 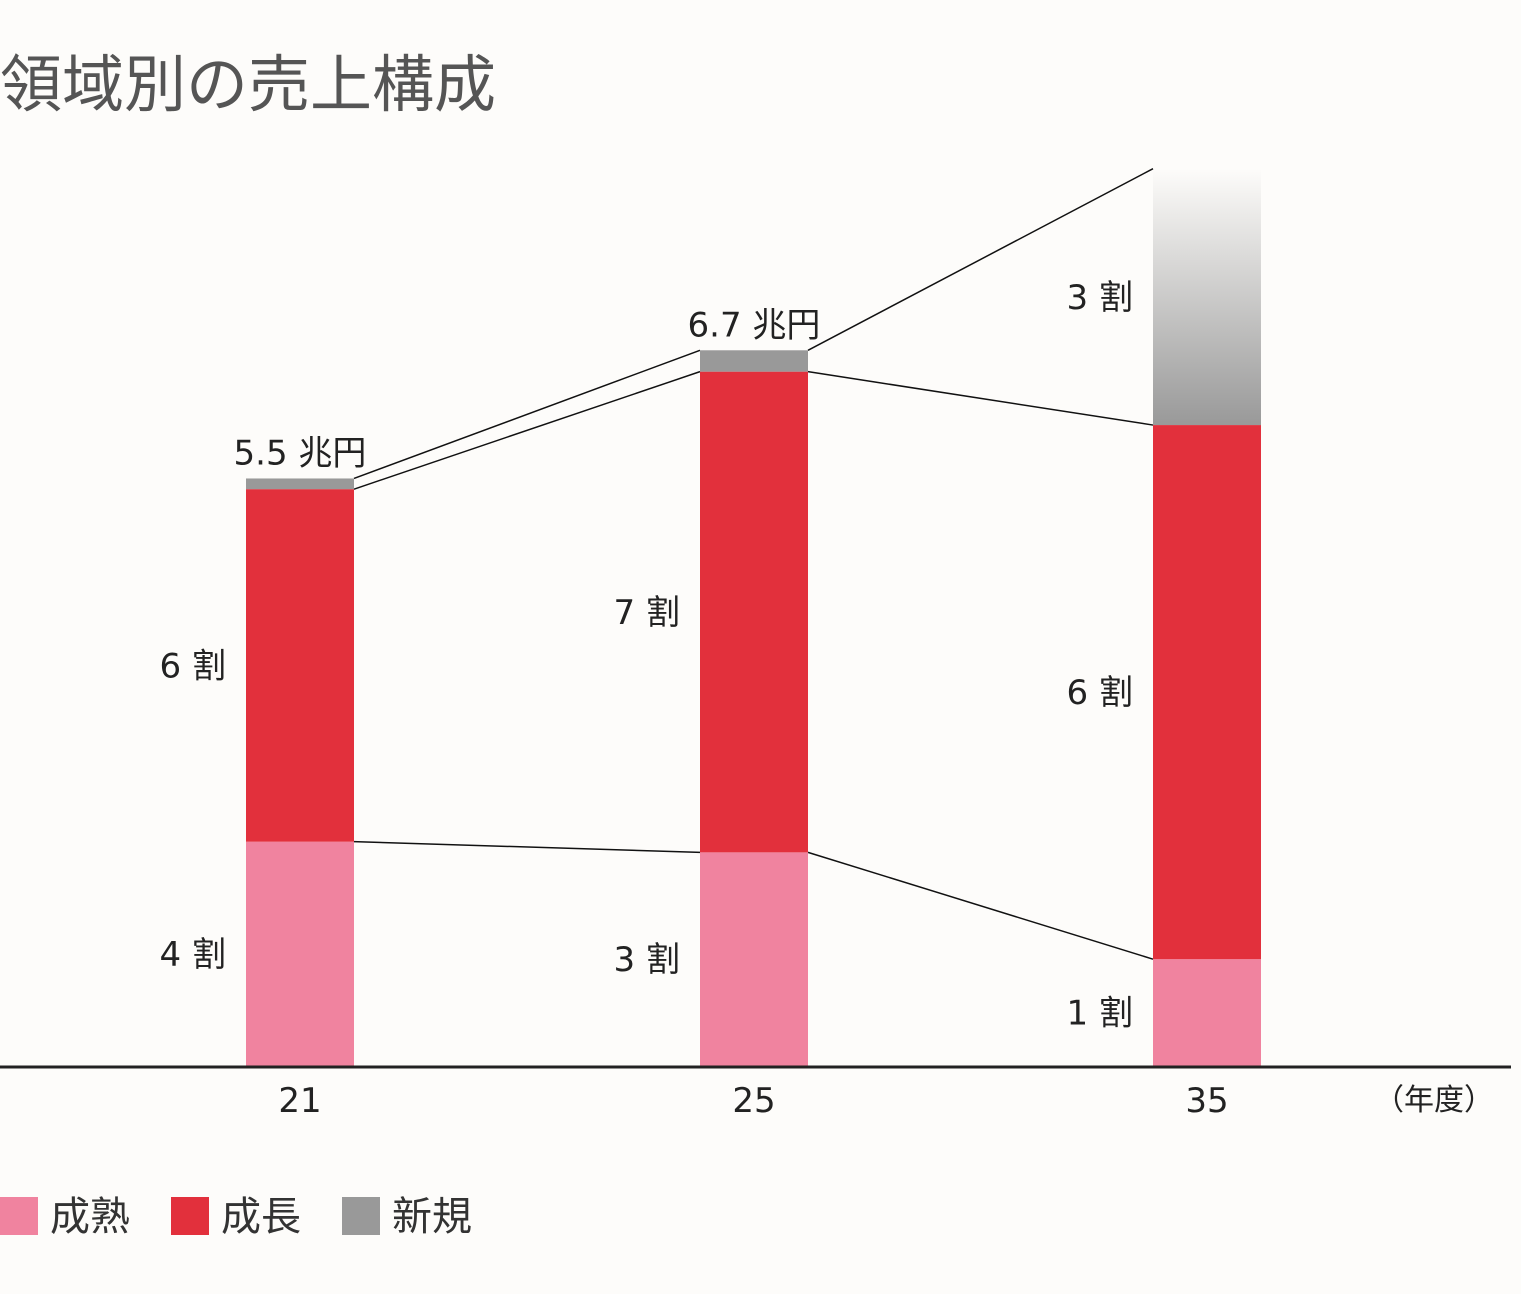 I want to click on total-label-25: 6.7 兆円, so click(x=754, y=325).